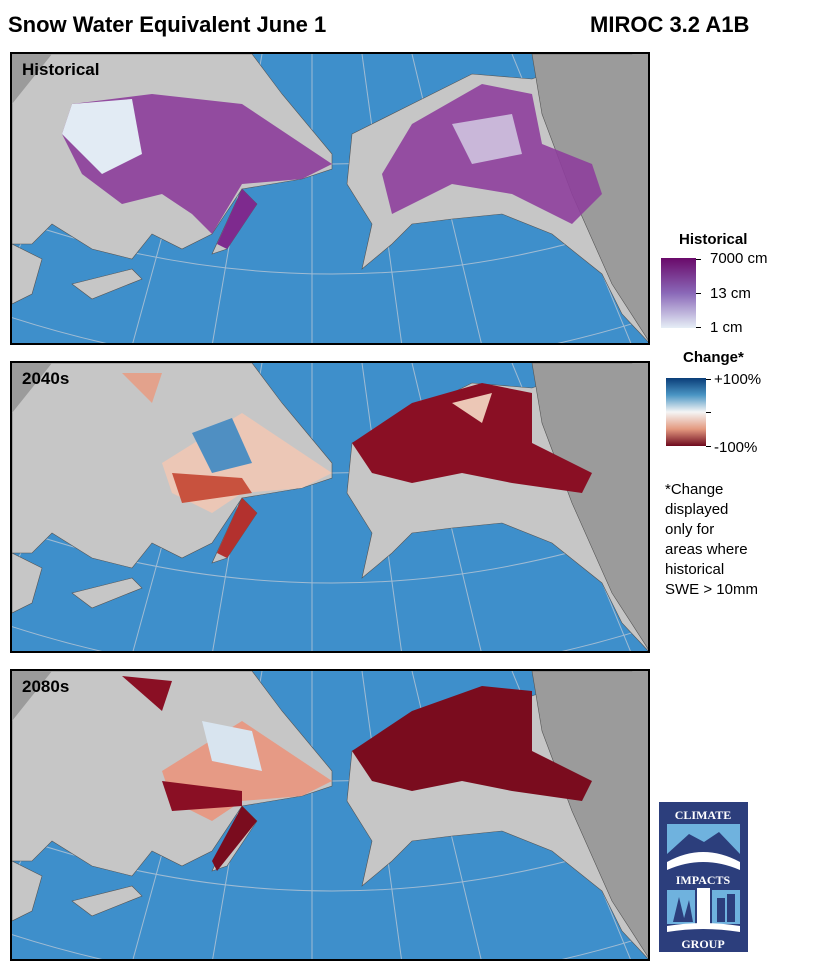  What do you see at coordinates (357, 465) in the screenshot?
I see `swe-change-2040s-layer` at bounding box center [357, 465].